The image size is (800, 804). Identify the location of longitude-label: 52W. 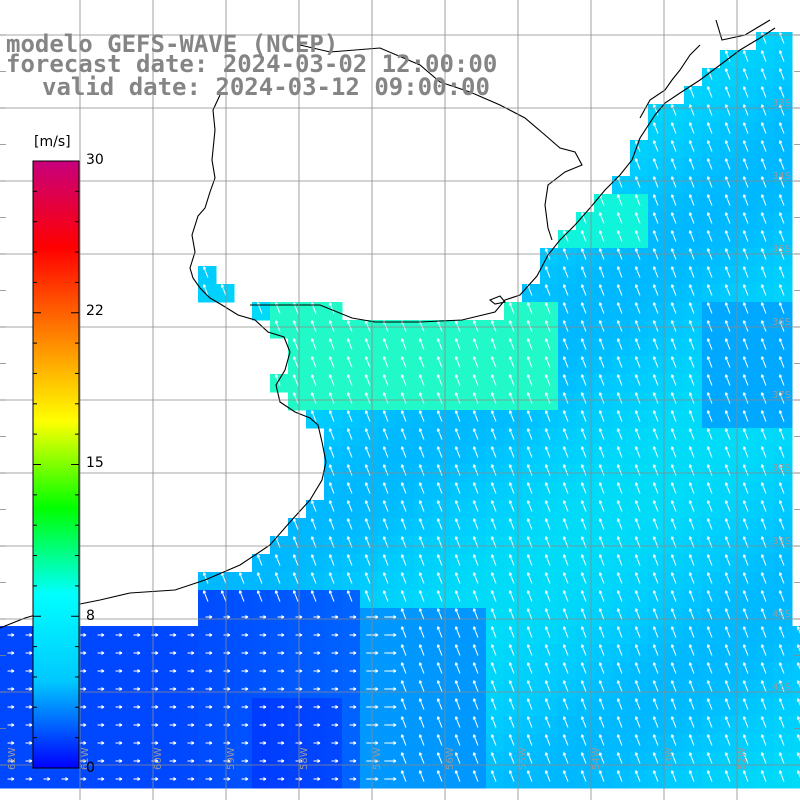
(742, 758).